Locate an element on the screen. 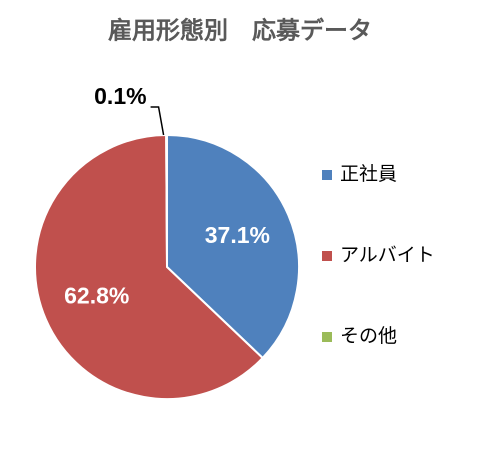  leader-line is located at coordinates (157, 121).